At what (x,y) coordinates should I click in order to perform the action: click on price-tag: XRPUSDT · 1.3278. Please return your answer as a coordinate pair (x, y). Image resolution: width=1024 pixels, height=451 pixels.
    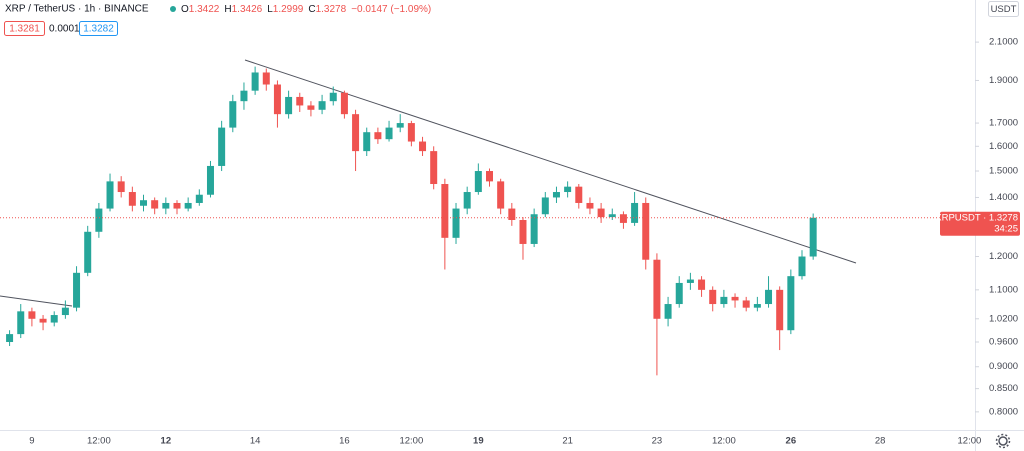
    Looking at the image, I should click on (976, 217).